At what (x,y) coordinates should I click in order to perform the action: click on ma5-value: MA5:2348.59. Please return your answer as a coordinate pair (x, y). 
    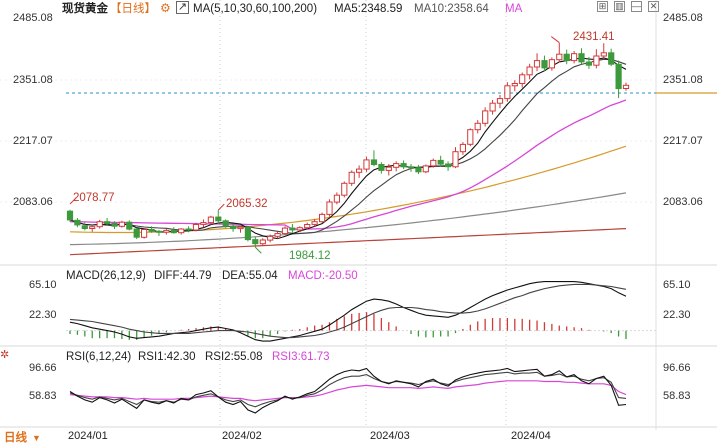
    Looking at the image, I should click on (368, 9).